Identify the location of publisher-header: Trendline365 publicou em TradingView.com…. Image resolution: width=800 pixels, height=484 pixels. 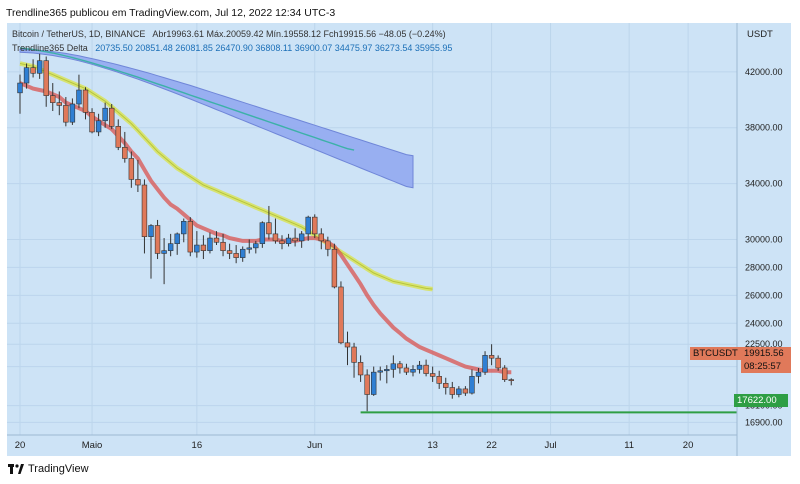
(171, 13).